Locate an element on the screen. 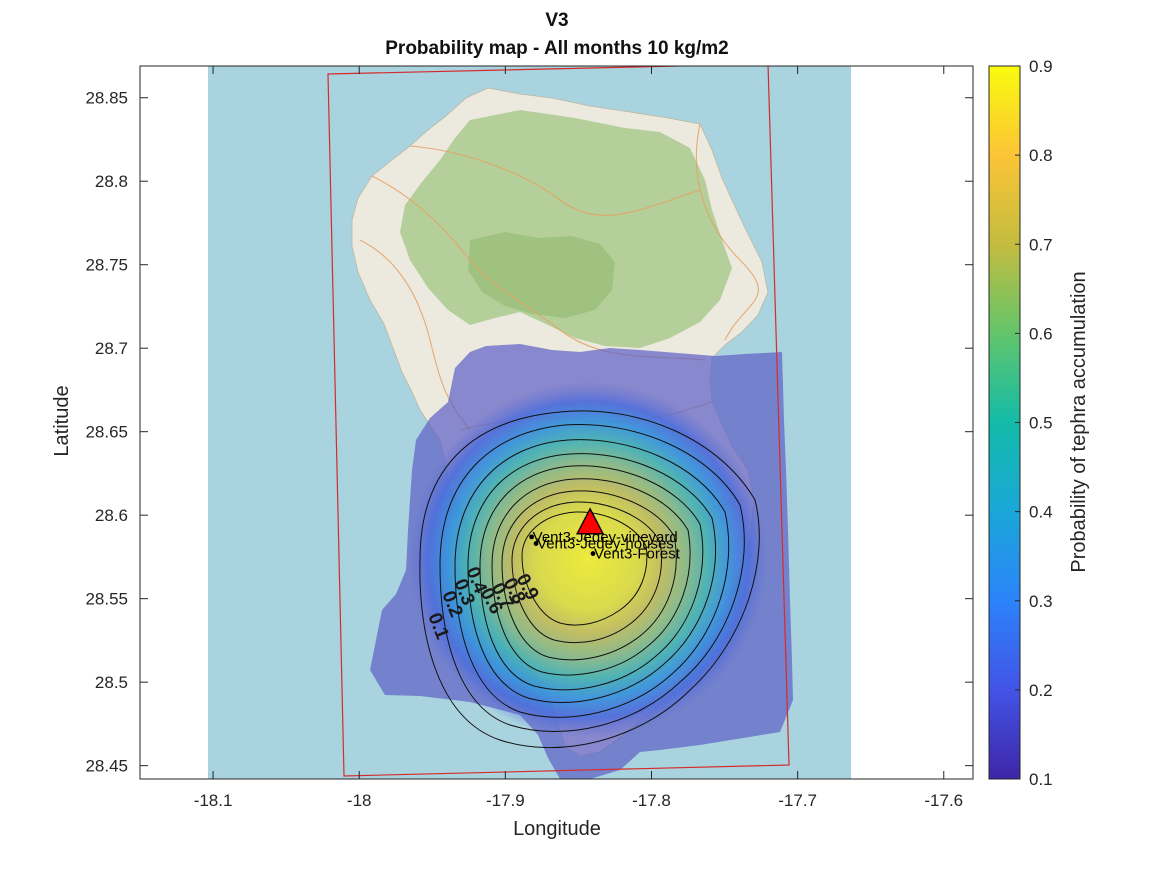 The image size is (1167, 875). x-tick-label: -17.9 is located at coordinates (505, 800).